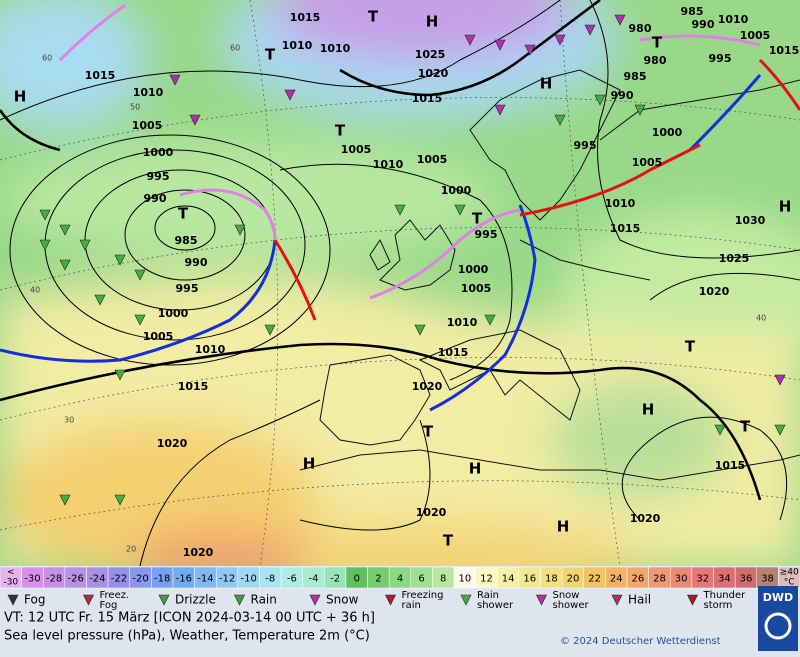 This screenshot has width=800, height=657. What do you see at coordinates (119, 579) in the screenshot?
I see `scale-label: -22` at bounding box center [119, 579].